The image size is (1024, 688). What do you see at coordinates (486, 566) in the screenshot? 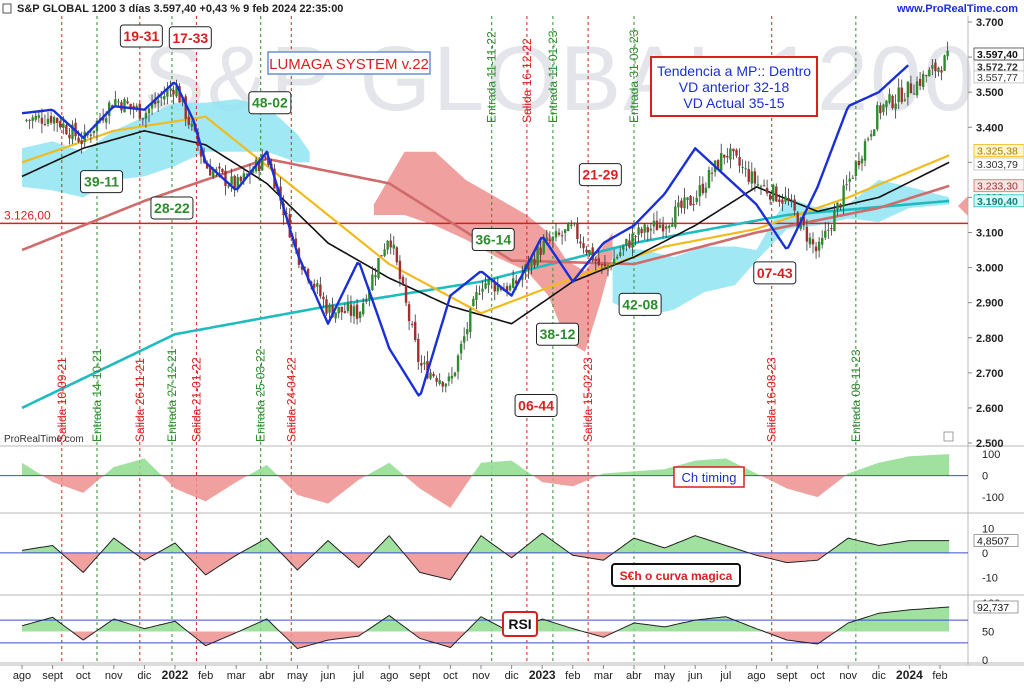
I see `sch-area-negative` at bounding box center [486, 566].